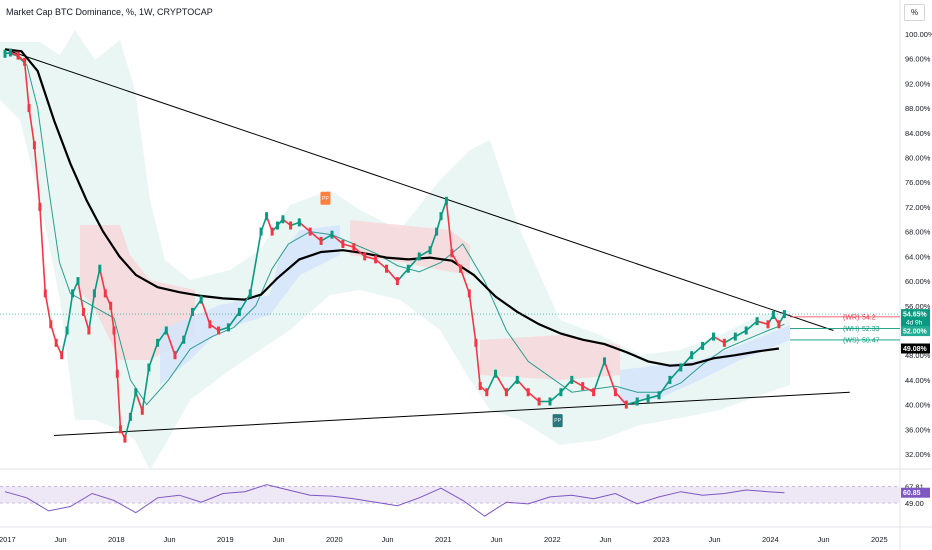  I want to click on price-badge-value: 54.65%, so click(915, 315).